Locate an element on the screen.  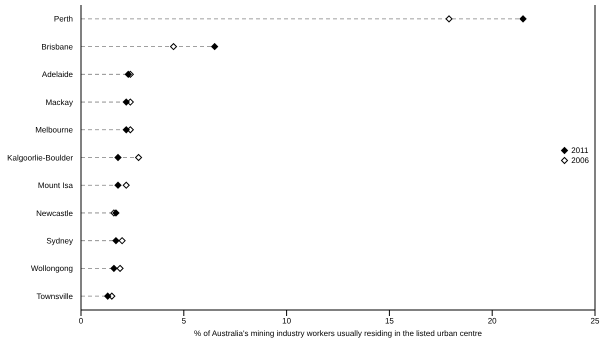
x-tick-label: 20 is located at coordinates (493, 321).